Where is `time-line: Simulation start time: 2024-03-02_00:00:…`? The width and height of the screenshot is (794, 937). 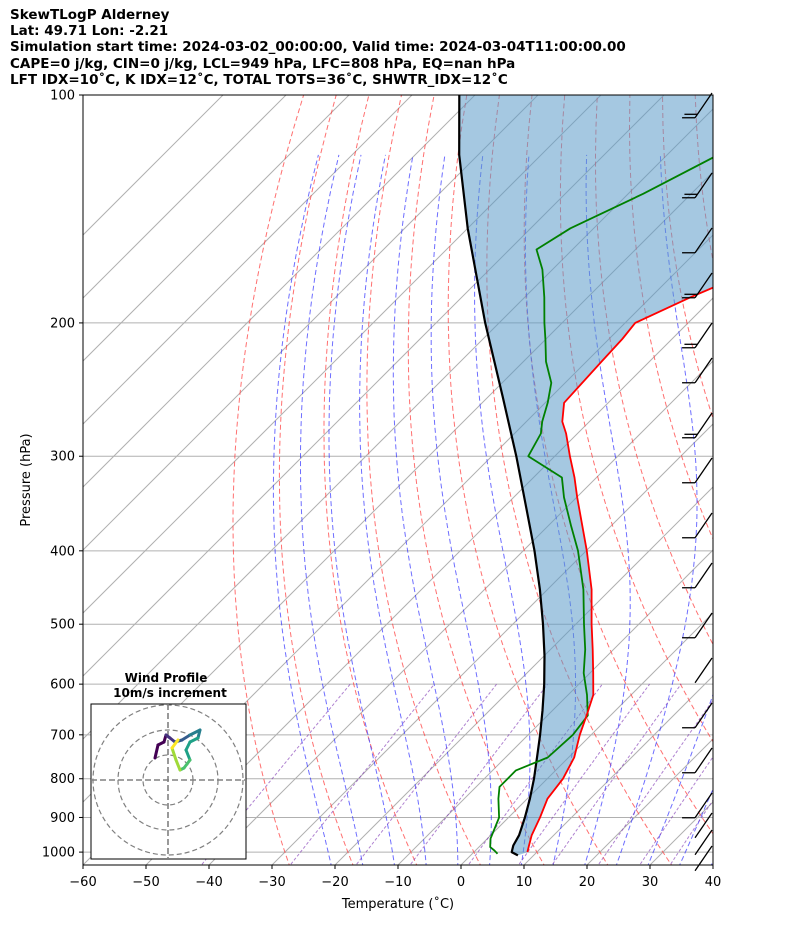 time-line: Simulation start time: 2024-03-02_00:00:… is located at coordinates (318, 47).